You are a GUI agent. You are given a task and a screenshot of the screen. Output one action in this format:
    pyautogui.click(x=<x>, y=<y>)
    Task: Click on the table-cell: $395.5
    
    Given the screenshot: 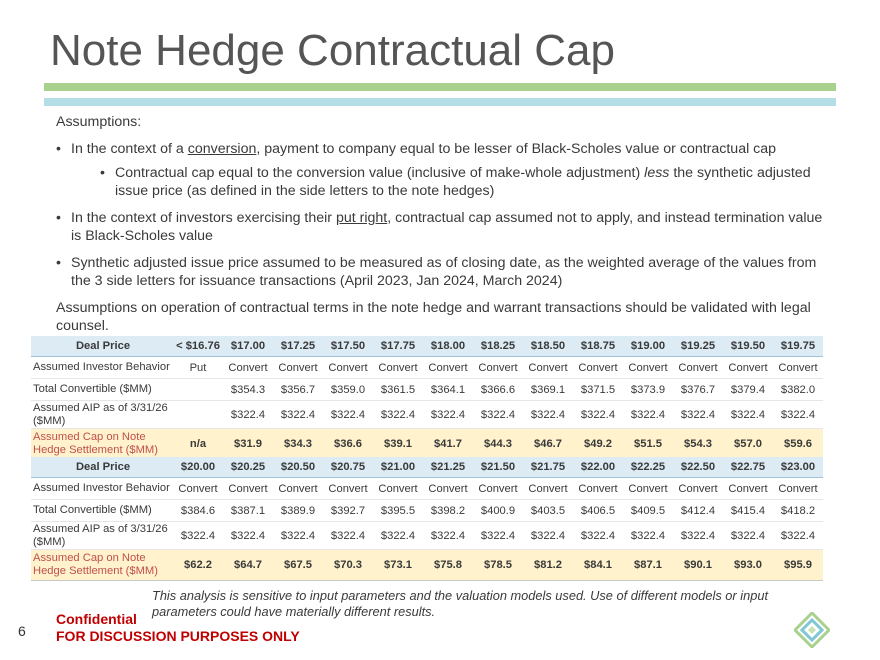 What is the action you would take?
    pyautogui.click(x=398, y=510)
    